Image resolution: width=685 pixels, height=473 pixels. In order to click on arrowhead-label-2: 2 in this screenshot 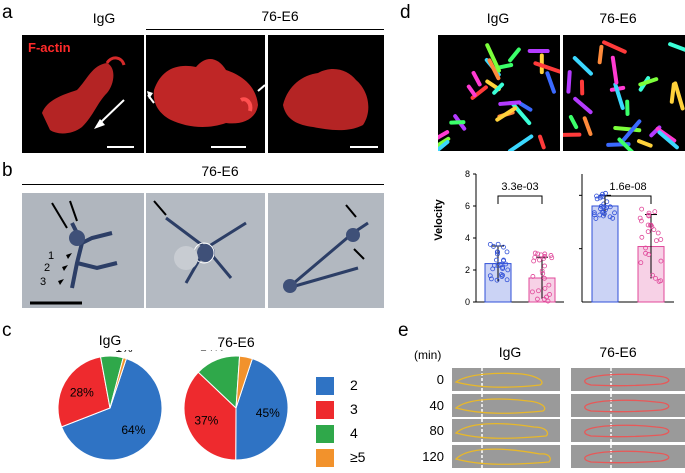, I will do `click(47, 268)`.